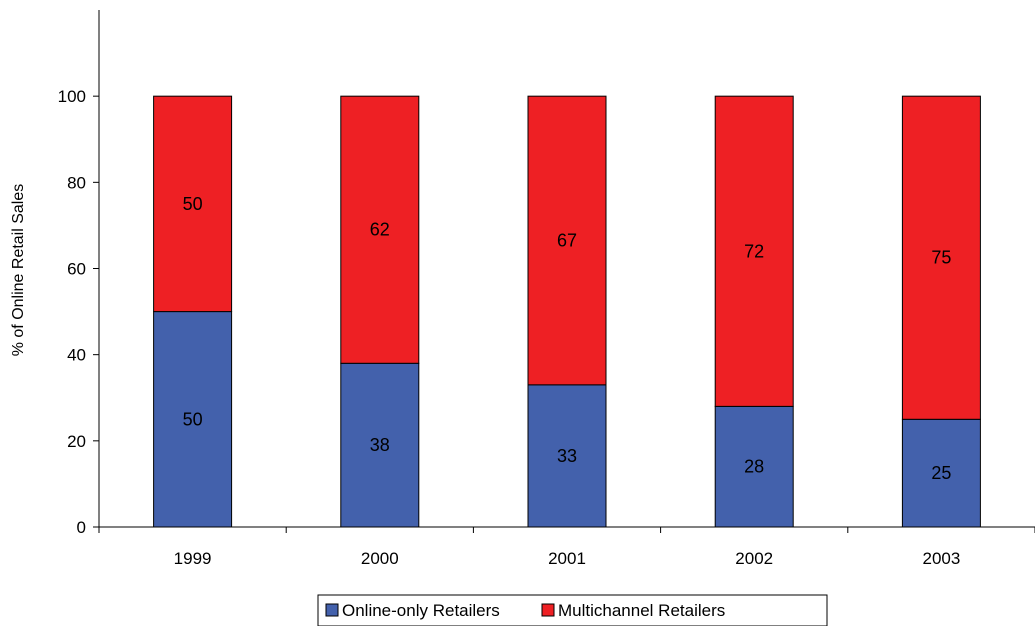  I want to click on data-label-online-only-1999: 50, so click(193, 419).